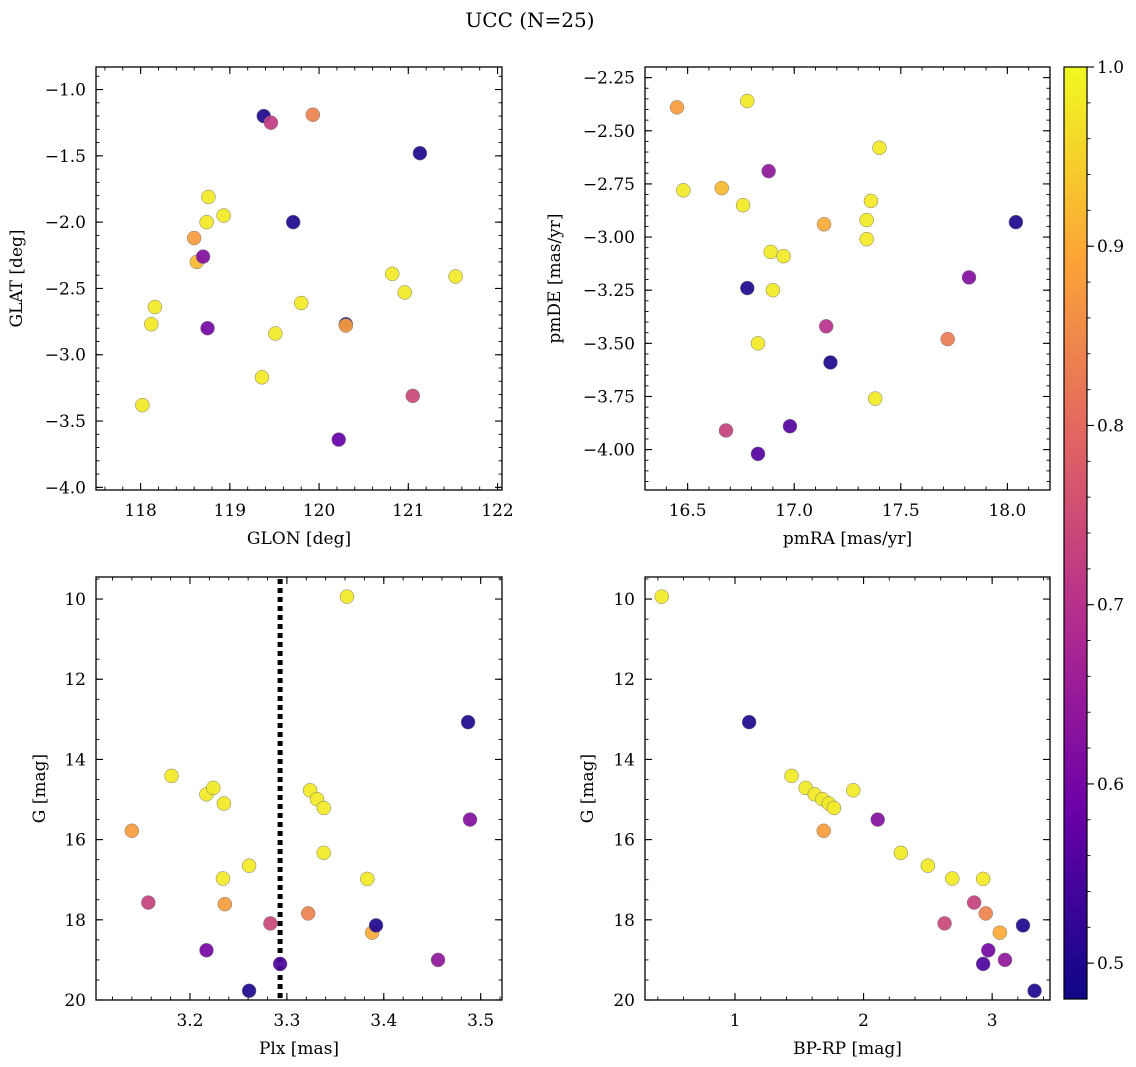 The height and width of the screenshot is (1067, 1136). I want to click on y-tick-label: −1.5, so click(65, 157).